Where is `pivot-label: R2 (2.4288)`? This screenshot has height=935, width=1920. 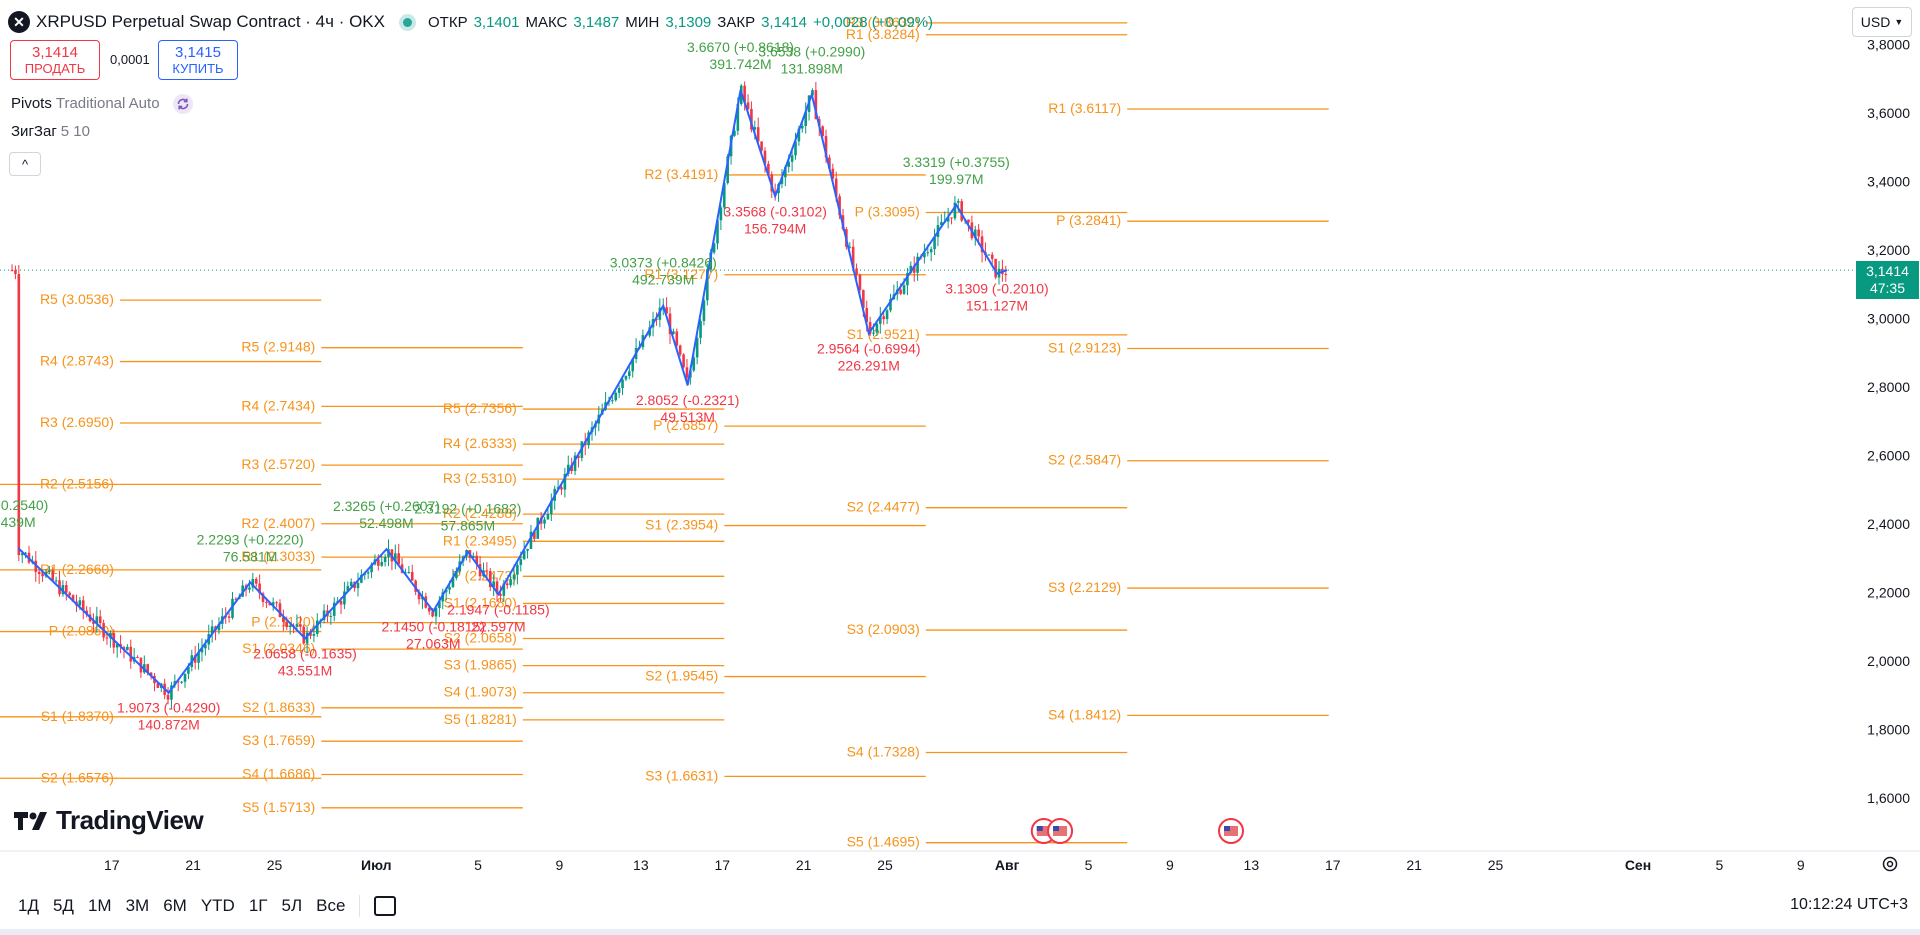
pivot-label: R2 (2.4288) is located at coordinates (480, 513).